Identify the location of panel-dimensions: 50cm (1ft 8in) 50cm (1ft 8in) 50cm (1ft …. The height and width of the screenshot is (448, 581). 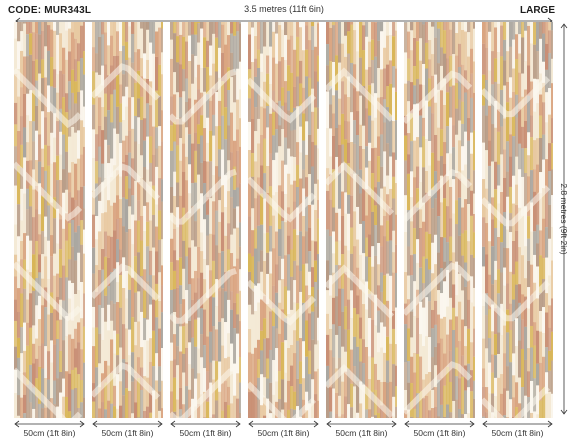
(286, 433).